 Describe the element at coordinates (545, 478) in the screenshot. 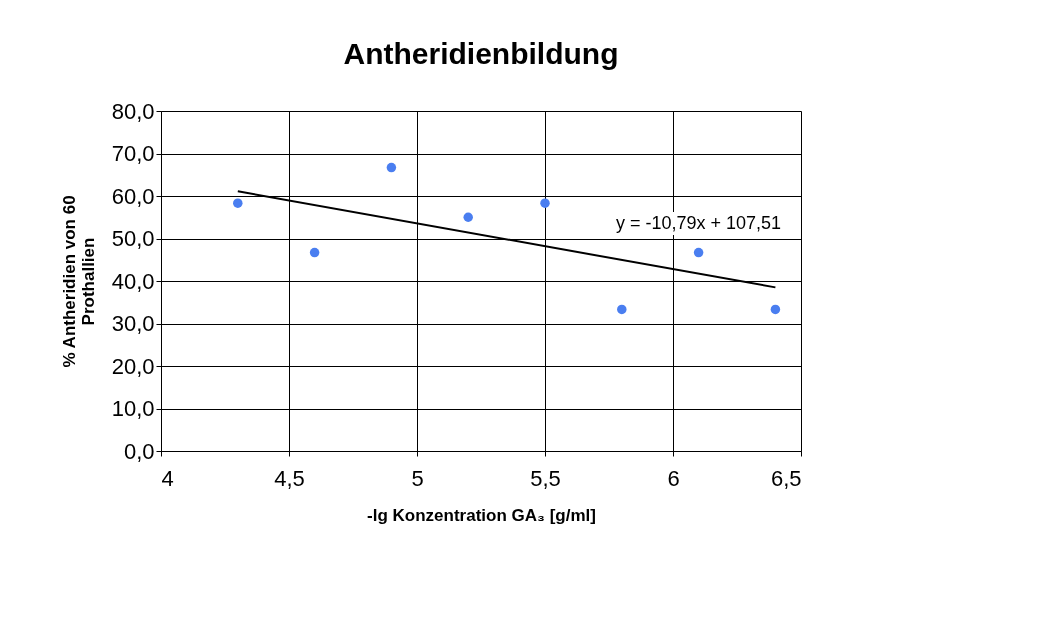

I see `x-tick-label: 5,5` at that location.